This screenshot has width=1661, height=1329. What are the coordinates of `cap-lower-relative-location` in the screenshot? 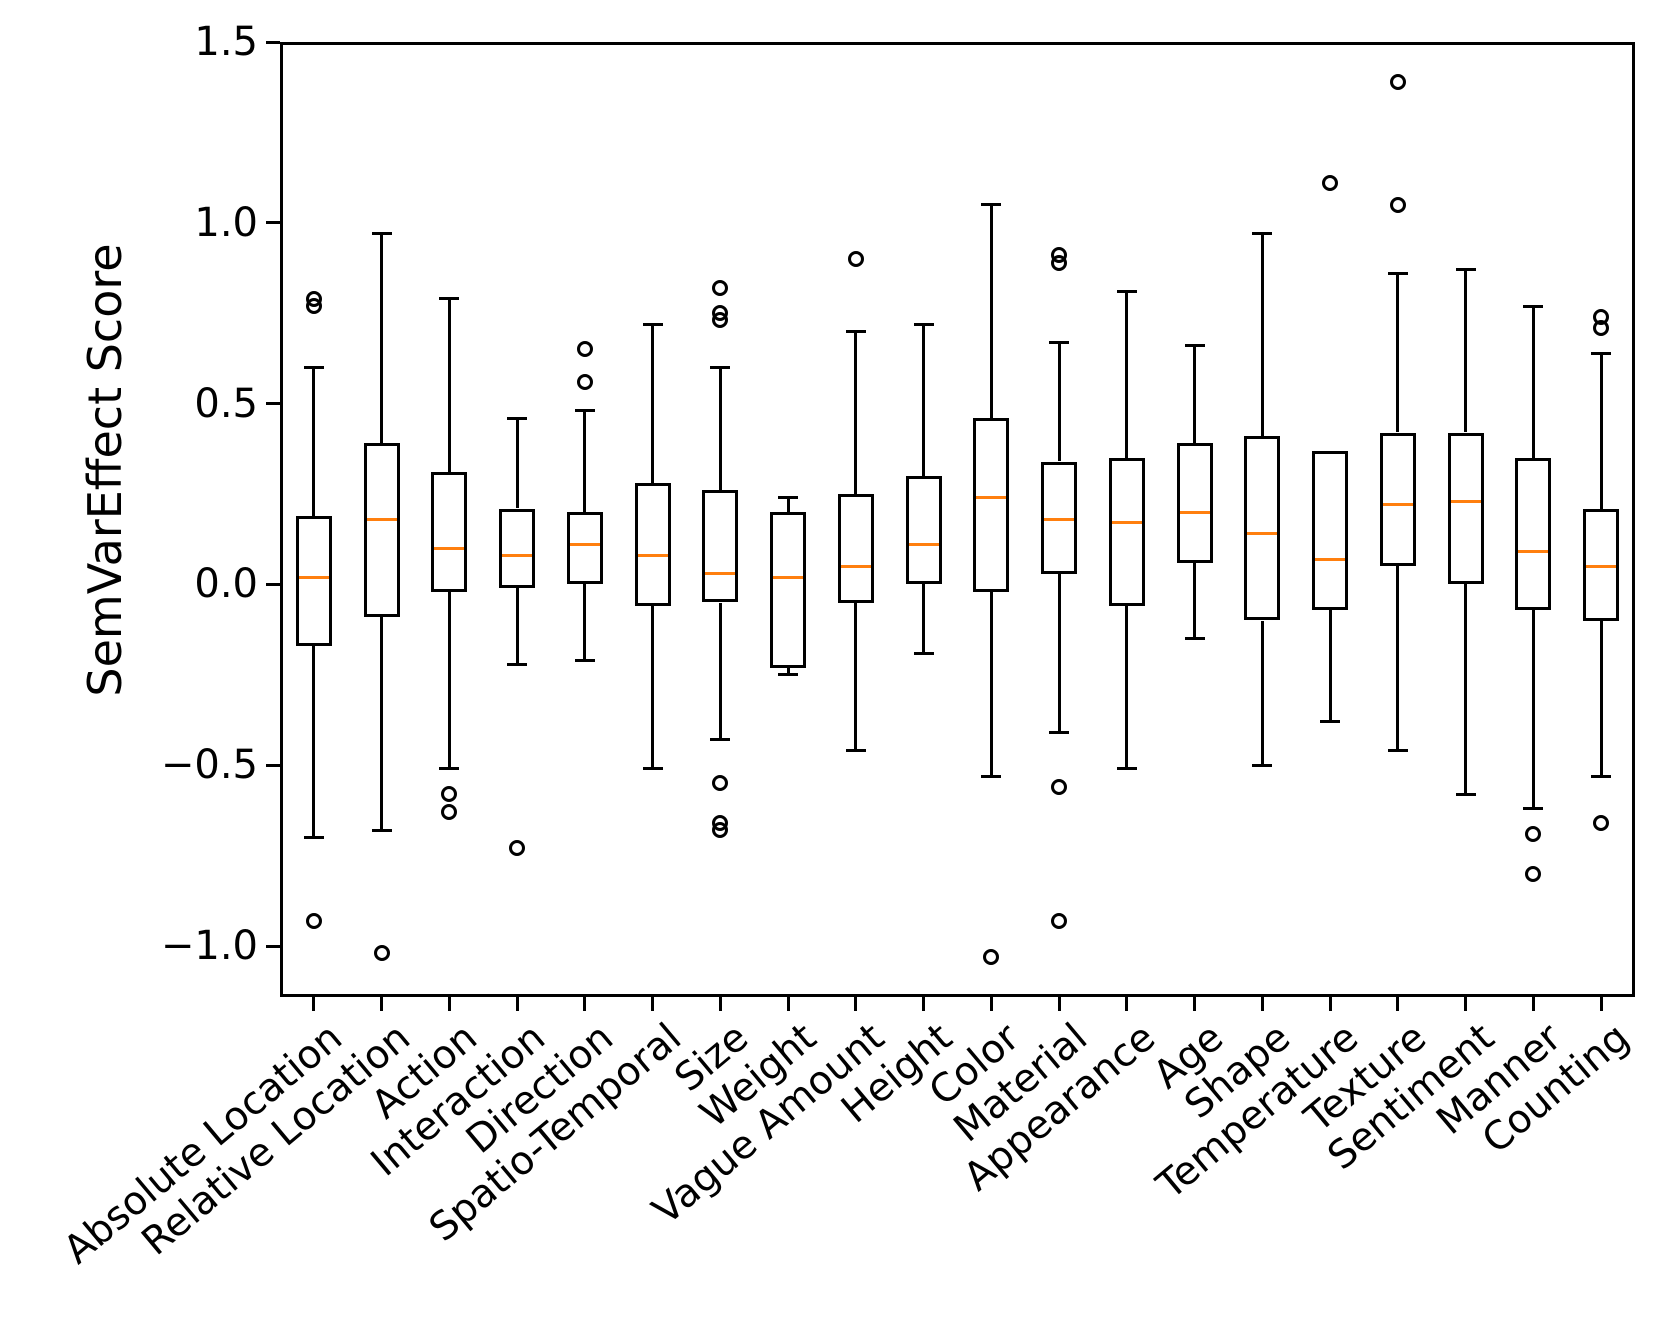 It's located at (381, 830).